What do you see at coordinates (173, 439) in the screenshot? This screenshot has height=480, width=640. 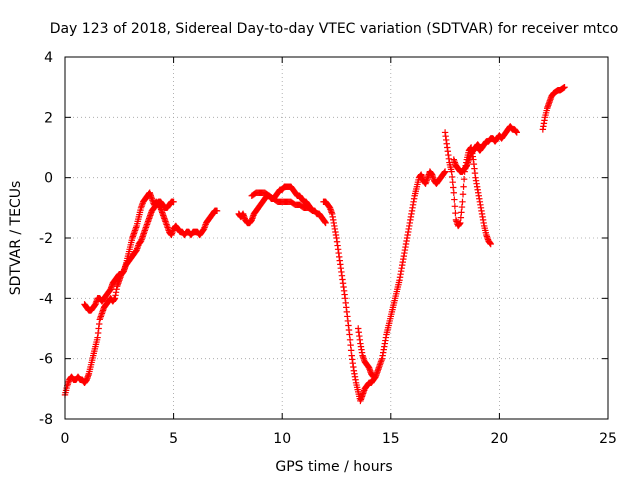 I see `x-tick-label: 5` at bounding box center [173, 439].